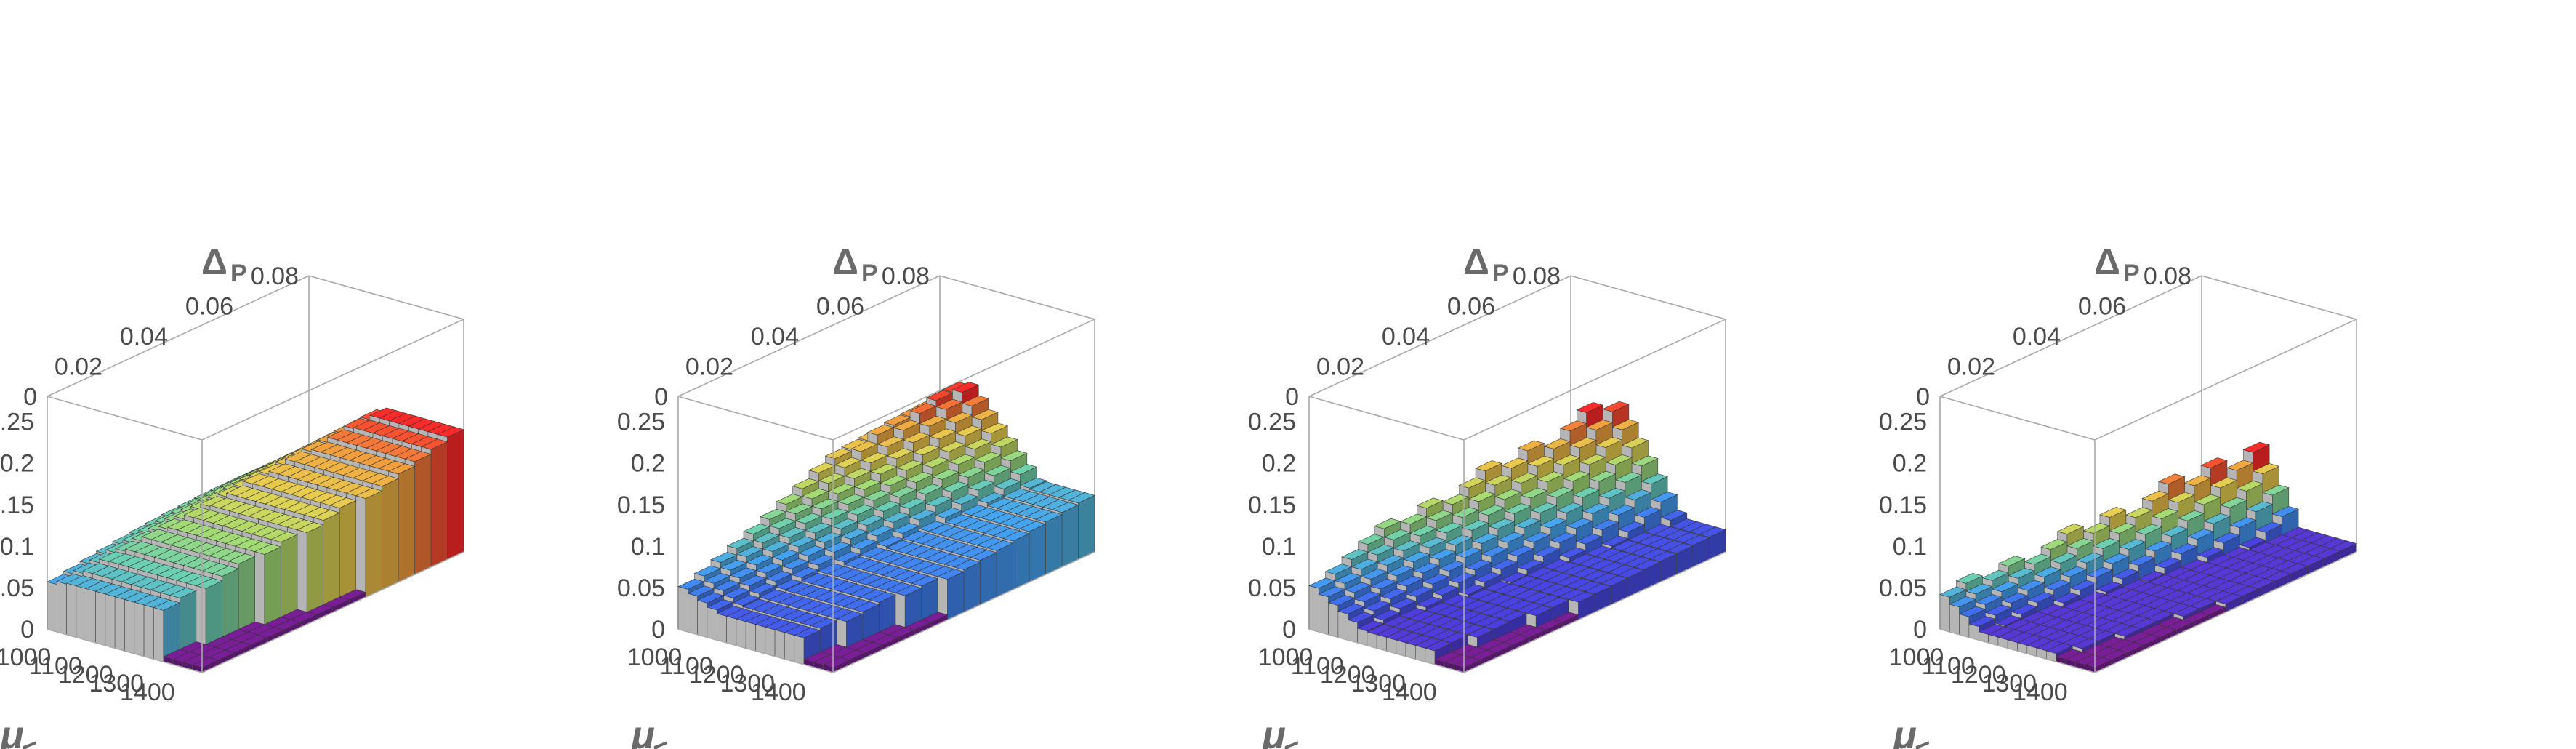 This screenshot has width=2576, height=749. Describe the element at coordinates (144, 337) in the screenshot. I see `delta-tick-label: 0.04` at that location.